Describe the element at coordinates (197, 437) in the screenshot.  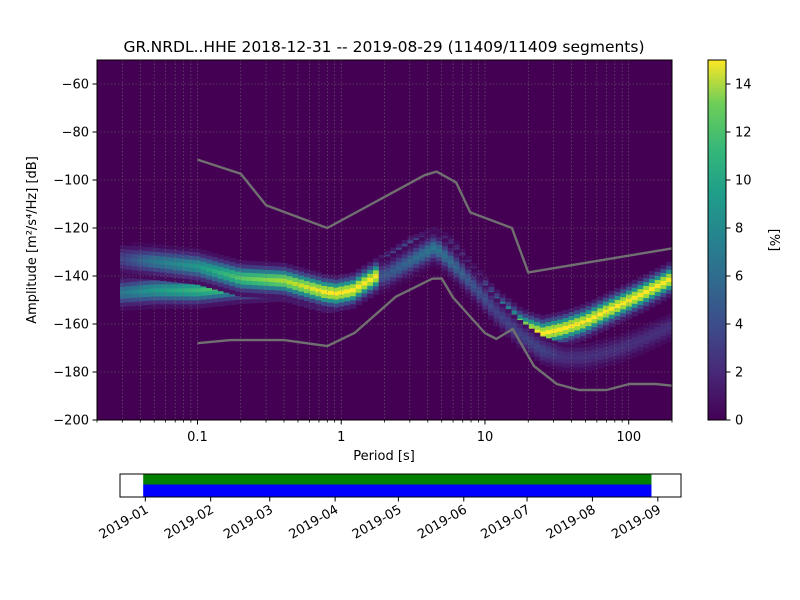
I see `x-tick-label: 0.1` at that location.